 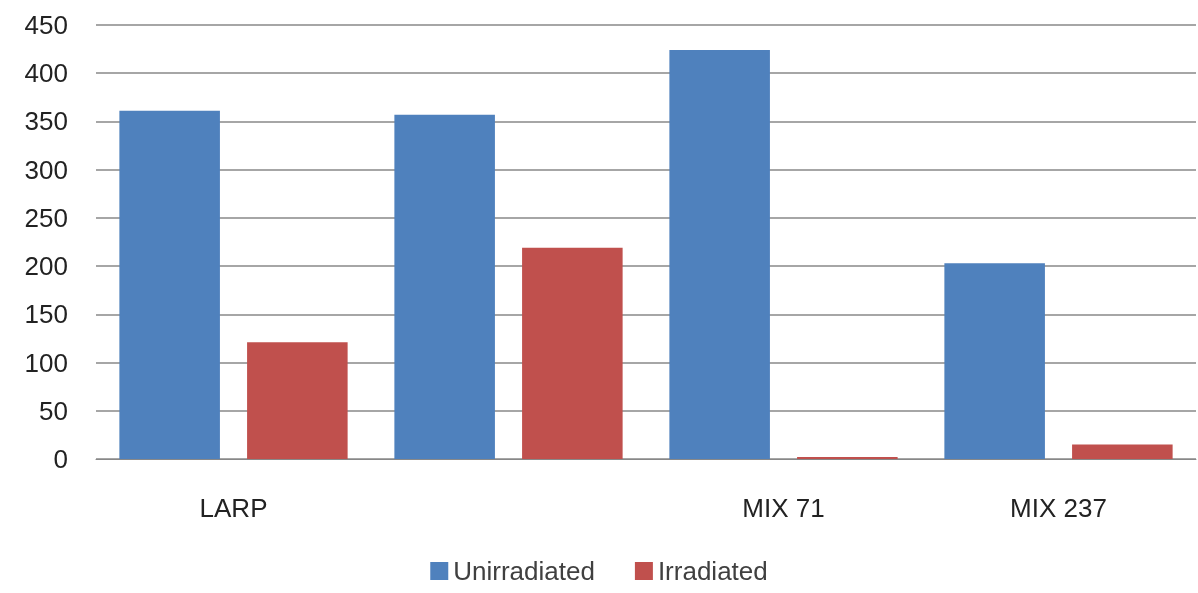 I want to click on legend-label: Irradiated, so click(x=712, y=571).